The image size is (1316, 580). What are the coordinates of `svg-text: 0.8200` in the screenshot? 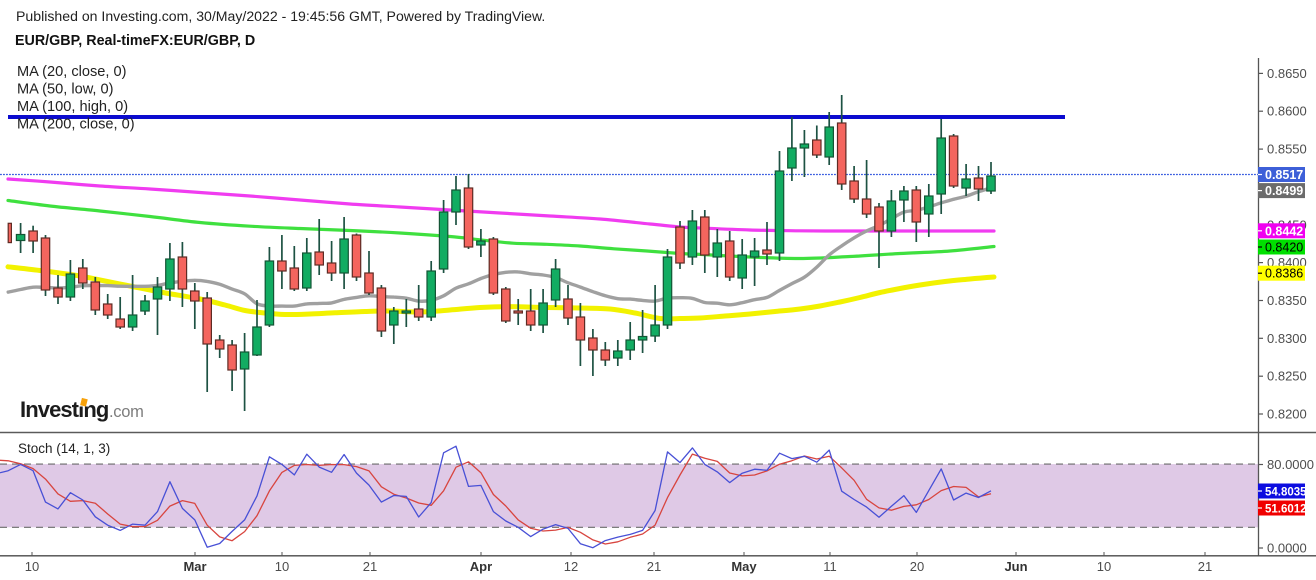 It's located at (1287, 414).